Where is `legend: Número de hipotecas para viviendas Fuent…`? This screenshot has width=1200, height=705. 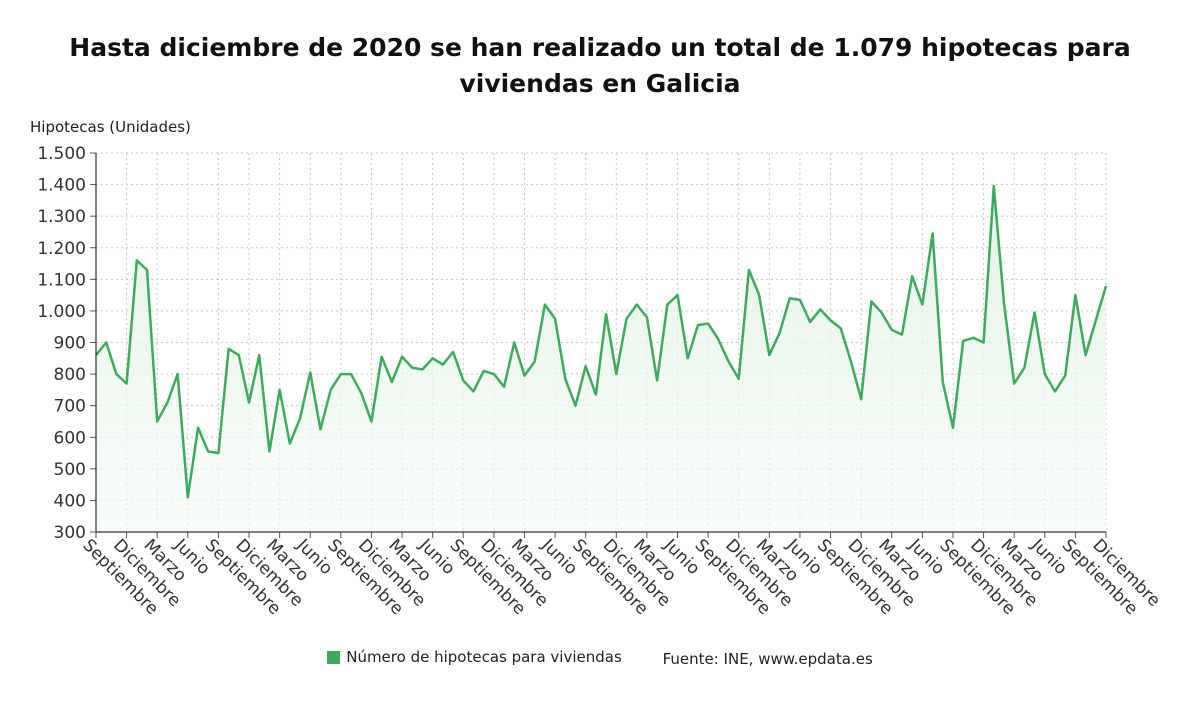
legend: Número de hipotecas para viviendas Fuent… is located at coordinates (600, 658).